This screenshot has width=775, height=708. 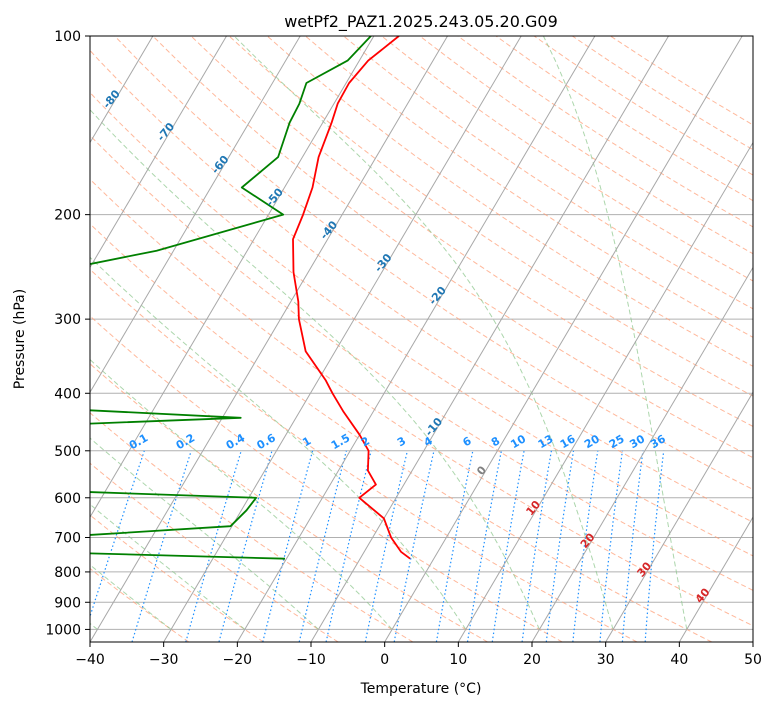 I want to click on isotherm-label: -20, so click(x=437, y=296).